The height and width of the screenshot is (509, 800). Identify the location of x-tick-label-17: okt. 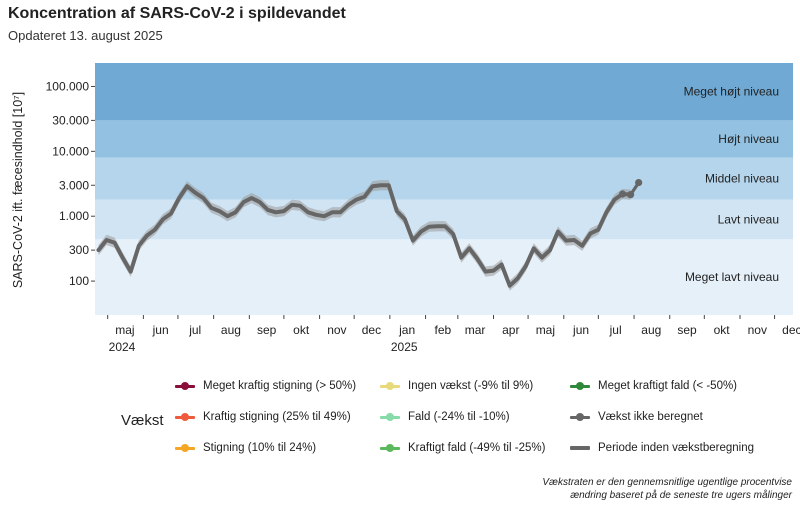
(722, 330).